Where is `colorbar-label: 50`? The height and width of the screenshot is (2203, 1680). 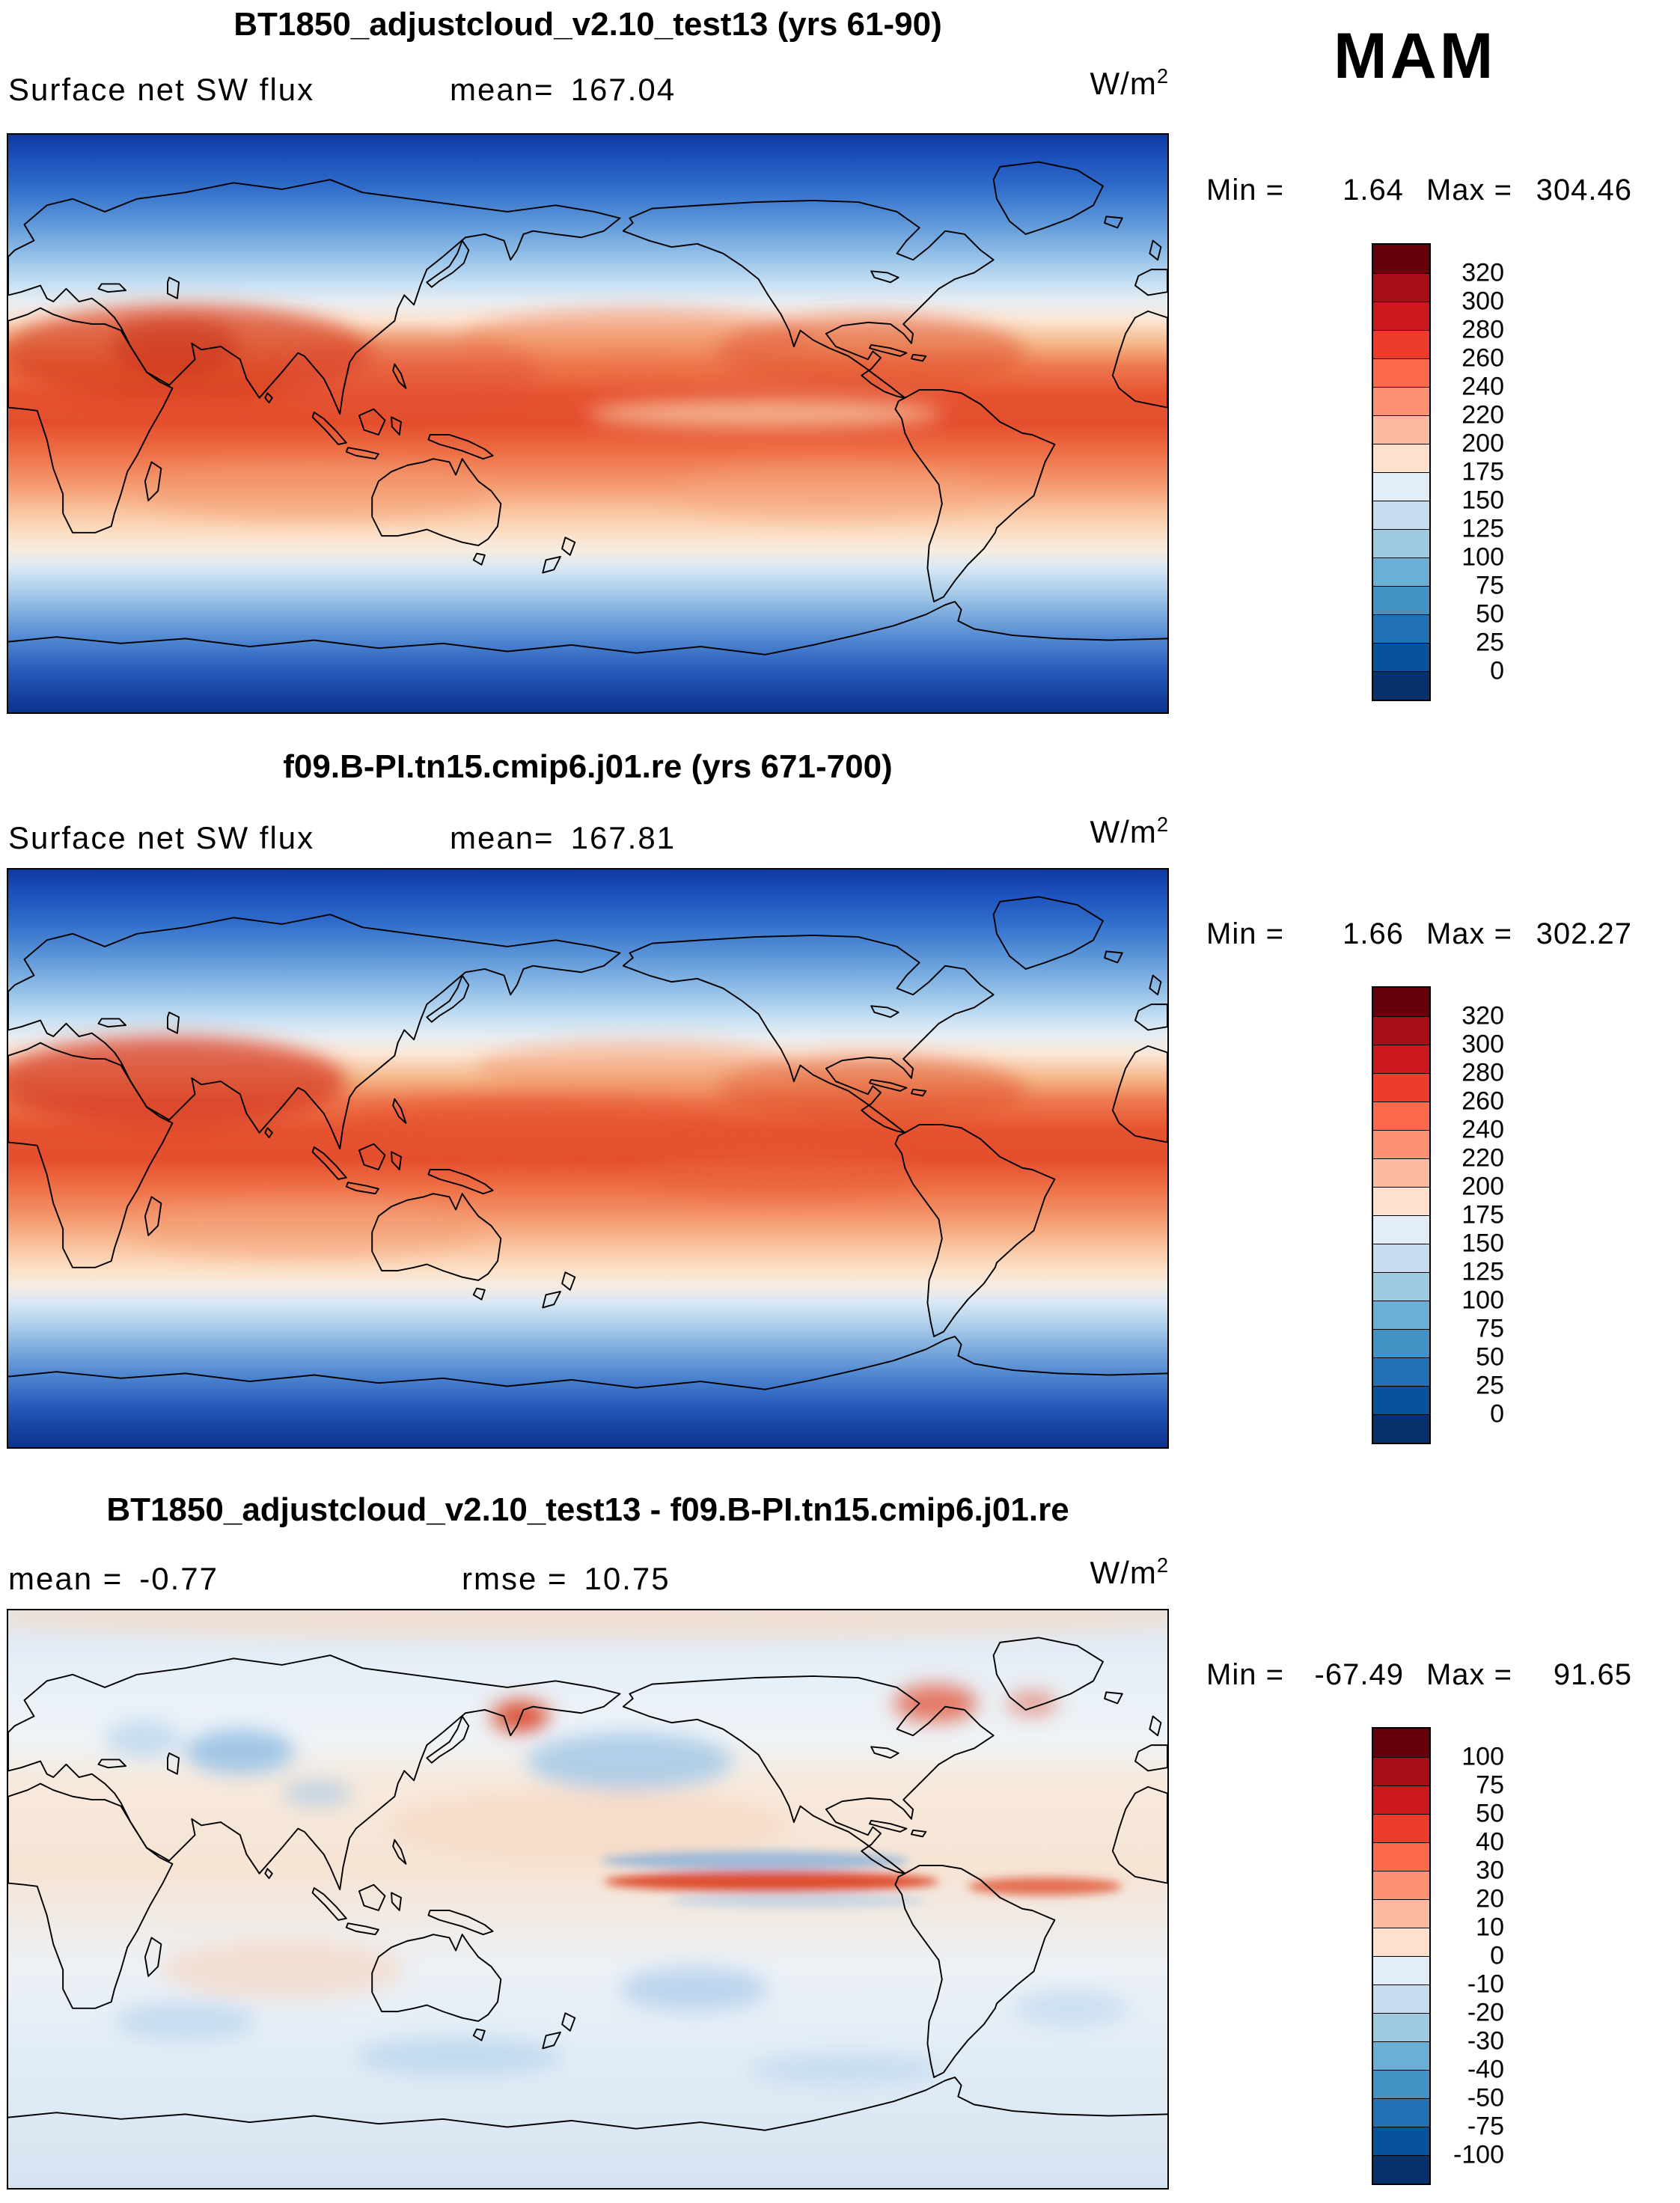 colorbar-label: 50 is located at coordinates (1490, 614).